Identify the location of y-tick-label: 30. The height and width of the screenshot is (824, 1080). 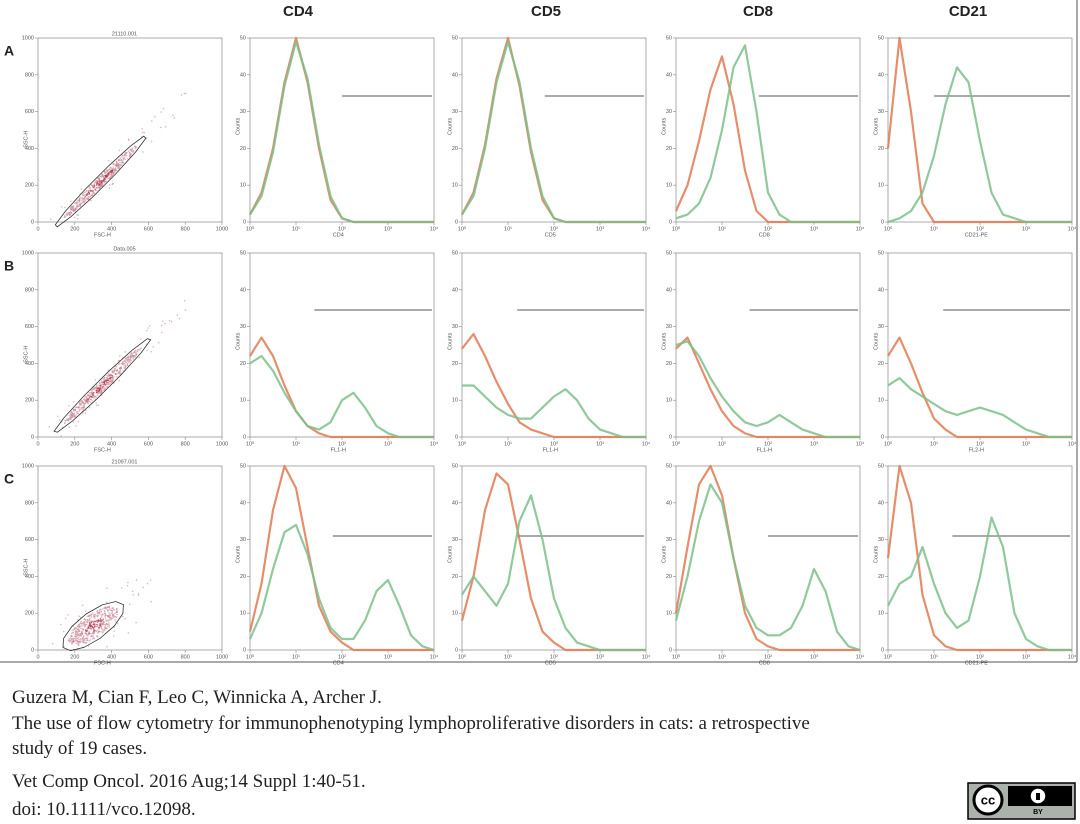
(669, 112).